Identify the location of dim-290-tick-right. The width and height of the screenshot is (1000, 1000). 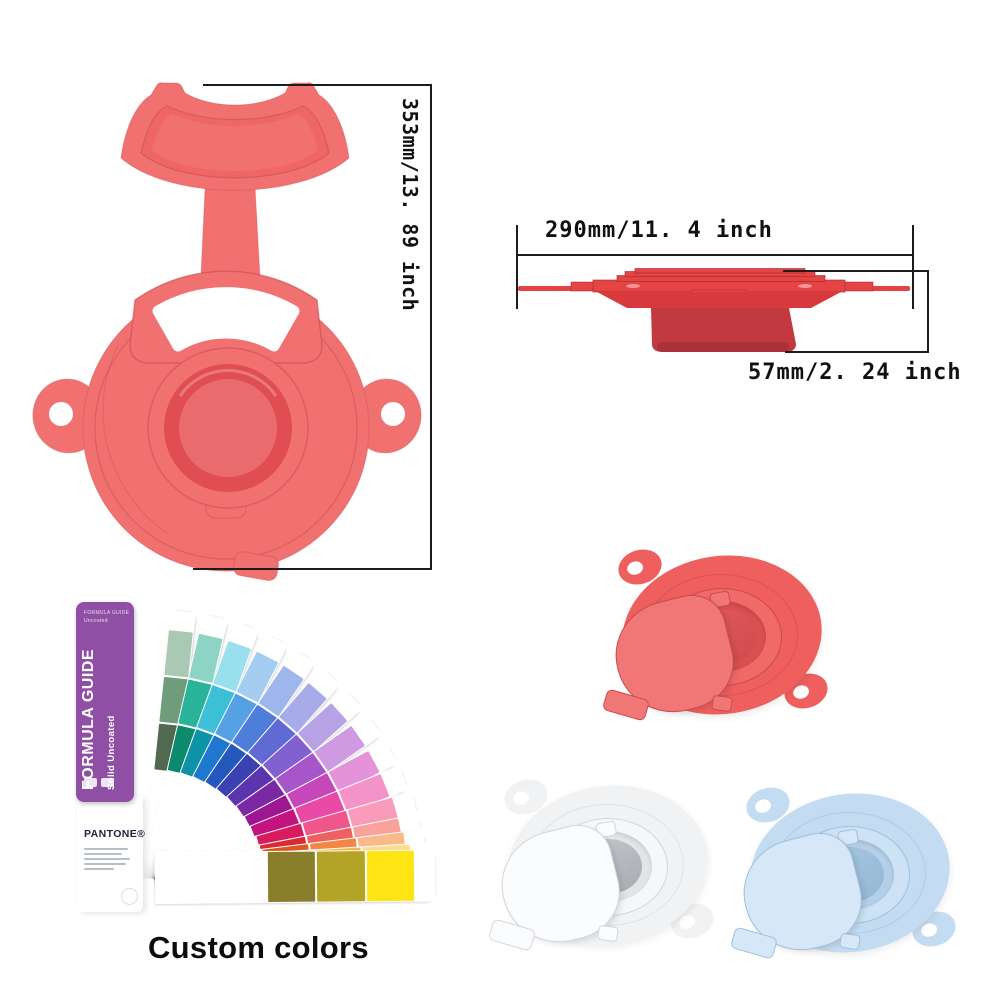
(913, 267).